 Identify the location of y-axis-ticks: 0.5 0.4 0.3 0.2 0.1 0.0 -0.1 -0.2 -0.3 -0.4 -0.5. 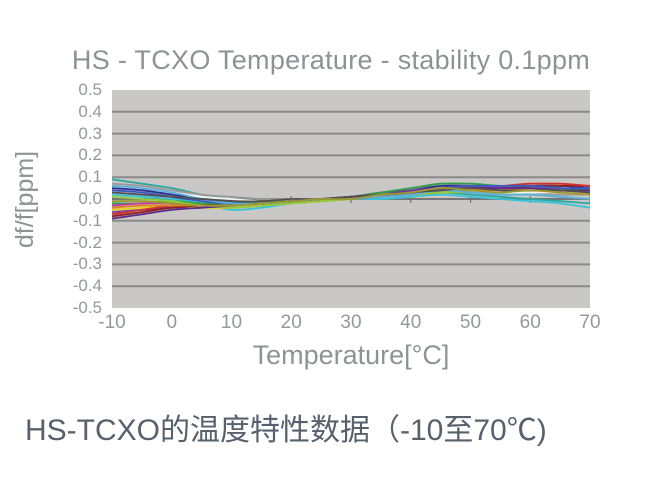
(81, 199).